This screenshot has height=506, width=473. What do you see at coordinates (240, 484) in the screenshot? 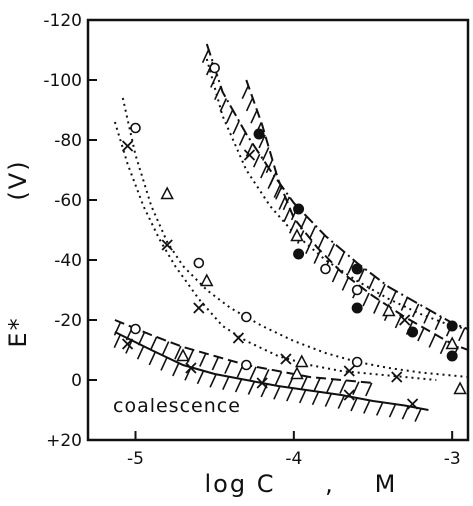
I see `x-axis-title: log C` at bounding box center [240, 484].